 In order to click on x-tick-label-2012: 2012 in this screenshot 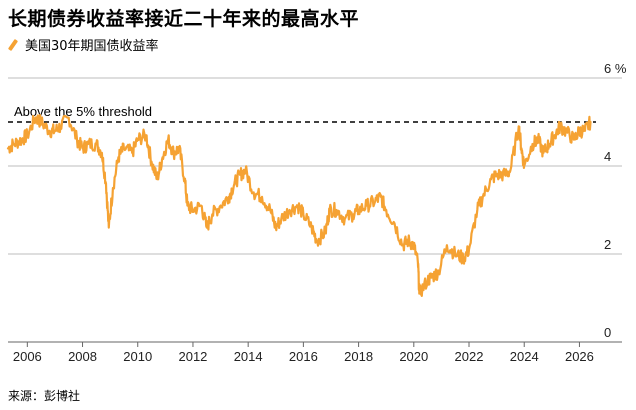, I will do `click(192, 356)`.